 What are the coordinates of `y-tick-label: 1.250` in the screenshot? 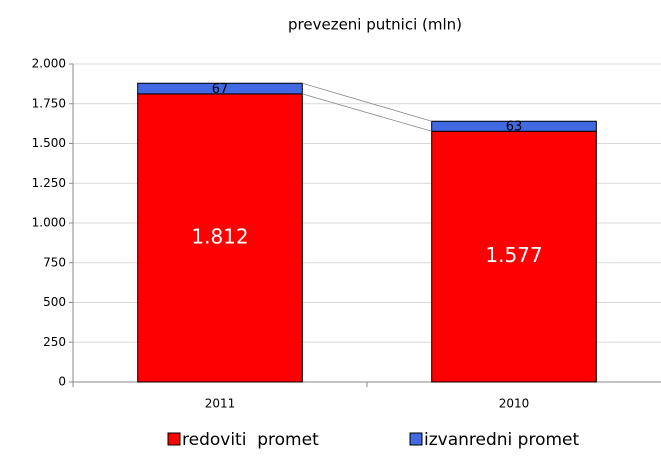 It's located at (49, 183).